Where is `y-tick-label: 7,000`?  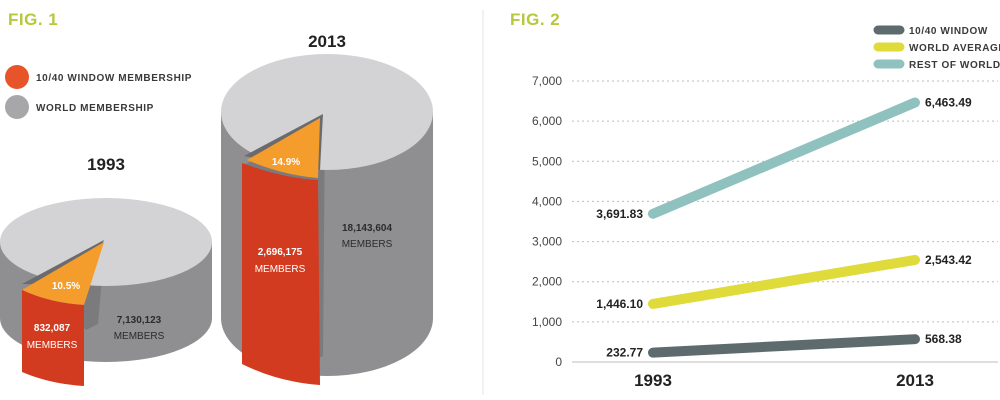 y-tick-label: 7,000 is located at coordinates (547, 81).